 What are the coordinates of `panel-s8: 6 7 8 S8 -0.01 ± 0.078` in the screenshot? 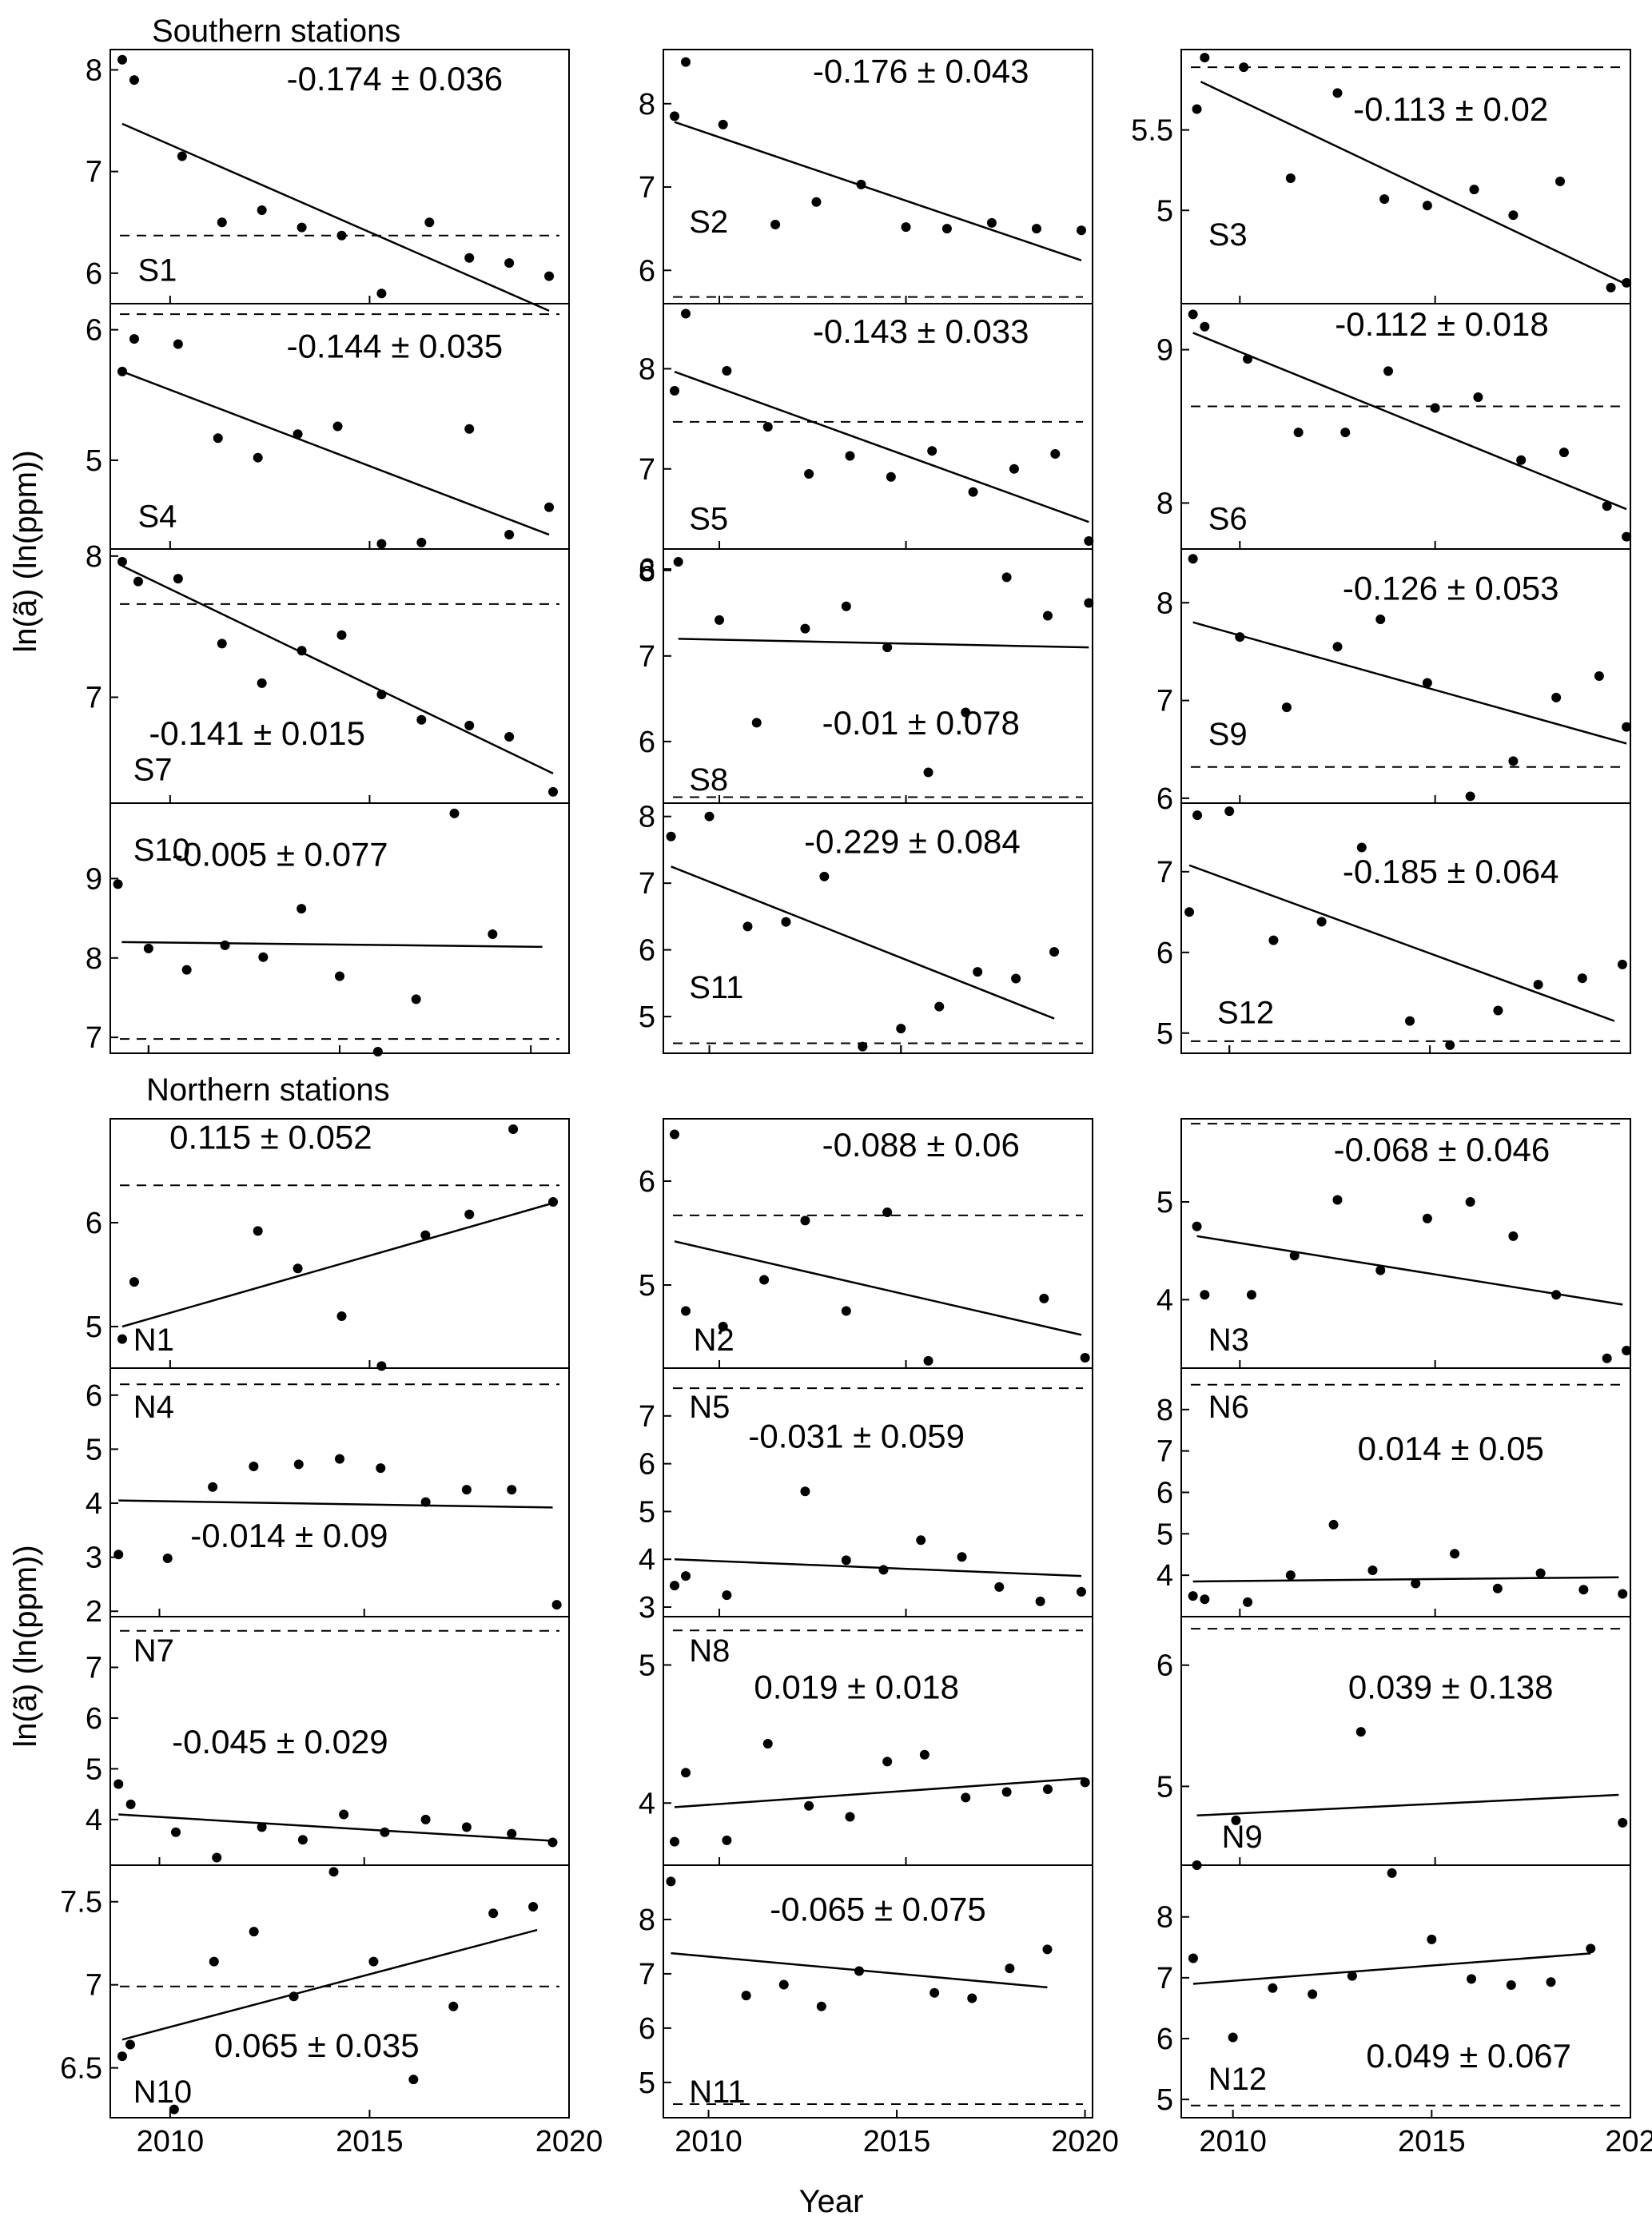 It's located at (866, 676).